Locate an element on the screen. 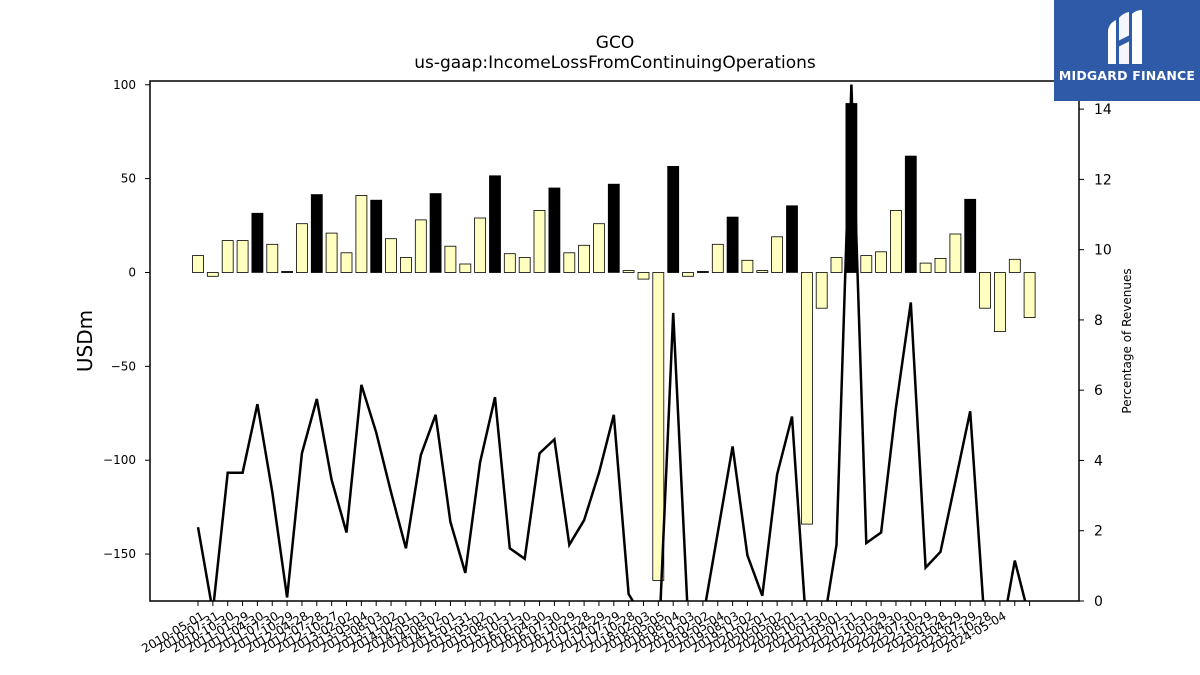 This screenshot has height=675, width=1200. y2-tick-label: 2 is located at coordinates (1098, 532).